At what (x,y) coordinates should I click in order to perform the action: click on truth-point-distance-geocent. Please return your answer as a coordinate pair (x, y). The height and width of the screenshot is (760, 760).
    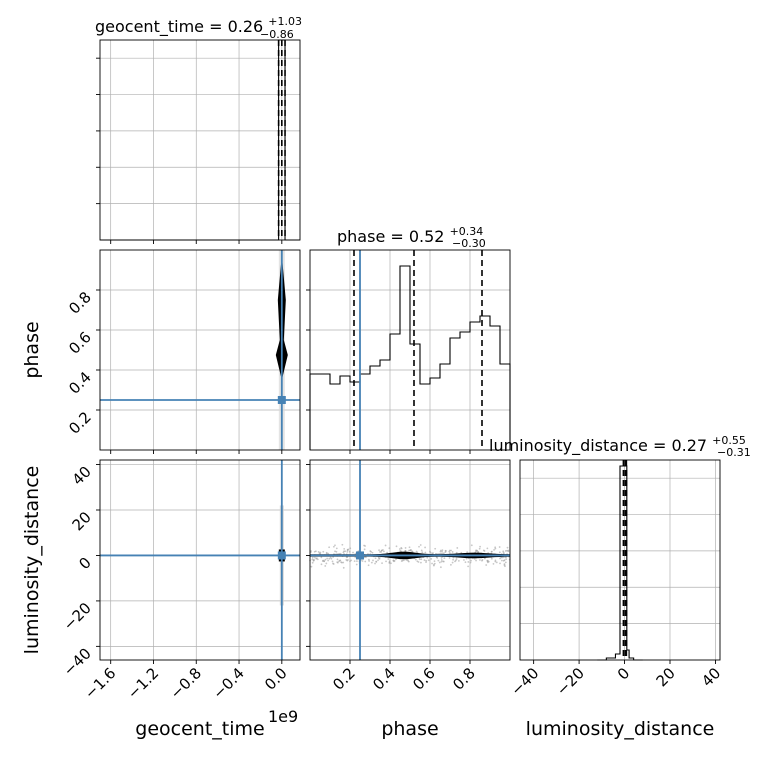
    Looking at the image, I should click on (281, 555).